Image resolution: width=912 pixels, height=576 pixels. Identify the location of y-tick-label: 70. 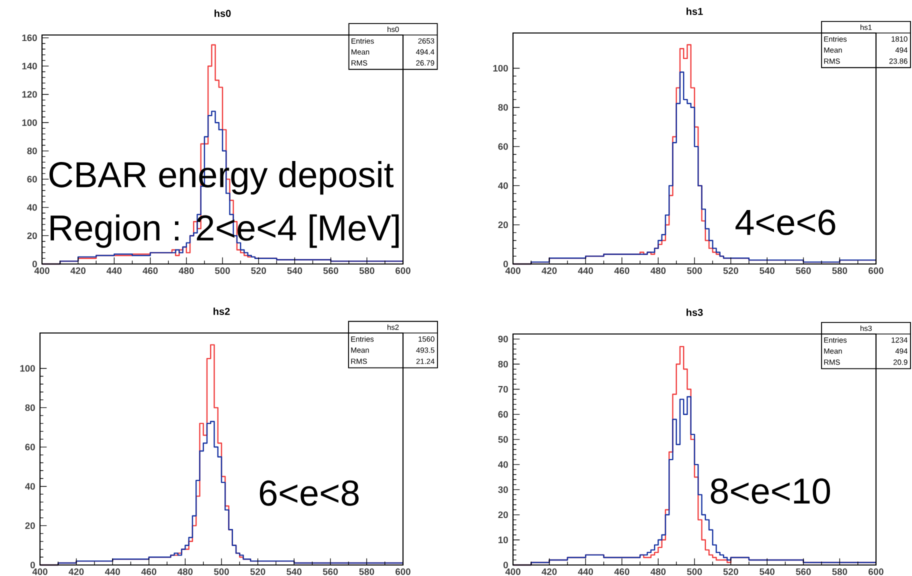
(503, 389).